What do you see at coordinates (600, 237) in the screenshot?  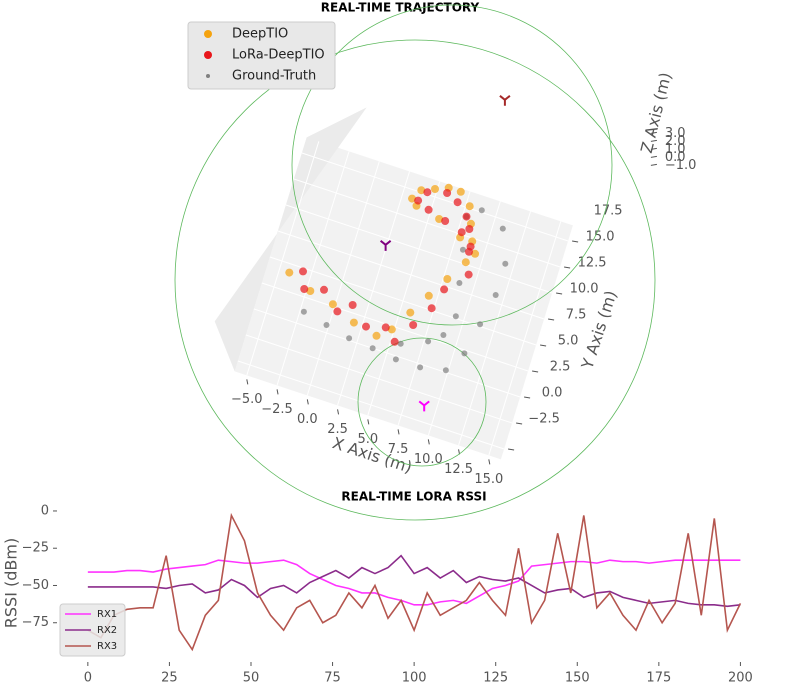 I see `y-tick-label: 15.0` at bounding box center [600, 237].